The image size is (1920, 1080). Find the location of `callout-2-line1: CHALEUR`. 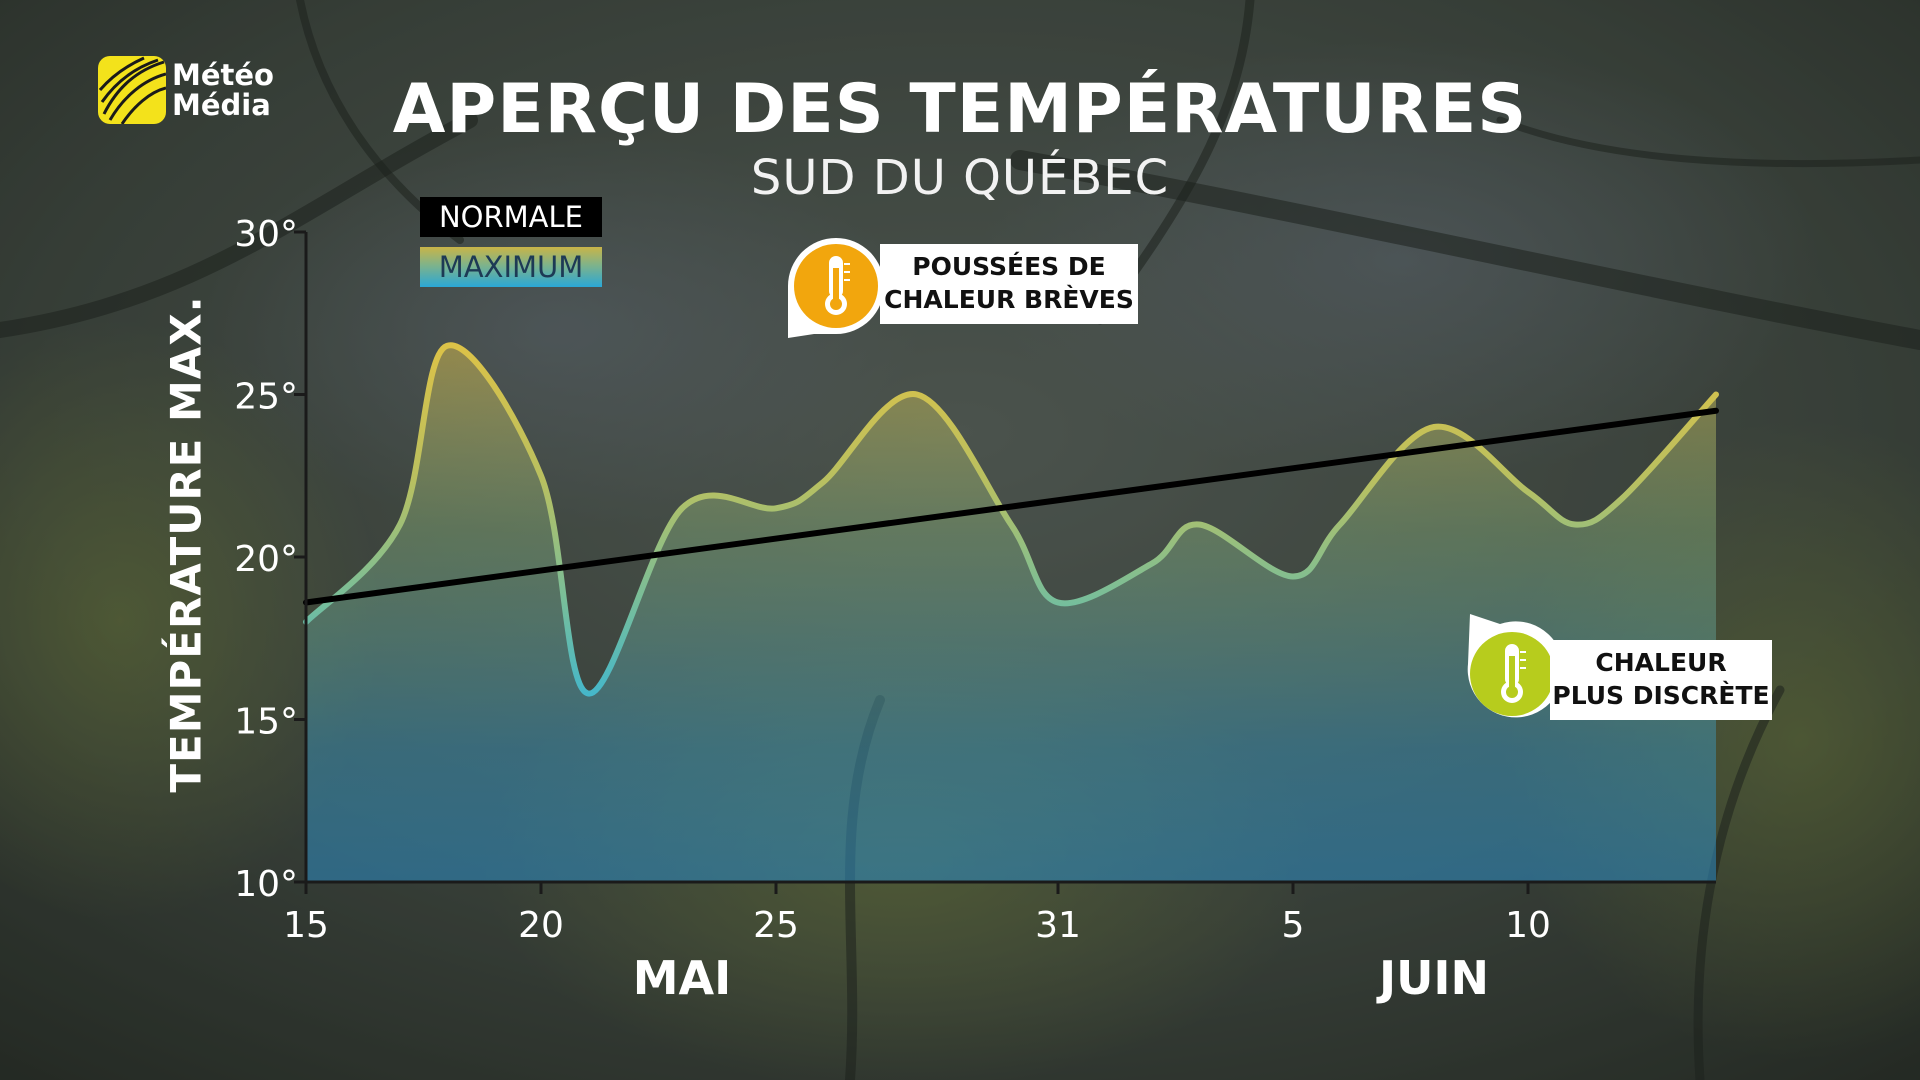

callout-2-line1: CHALEUR is located at coordinates (1661, 662).